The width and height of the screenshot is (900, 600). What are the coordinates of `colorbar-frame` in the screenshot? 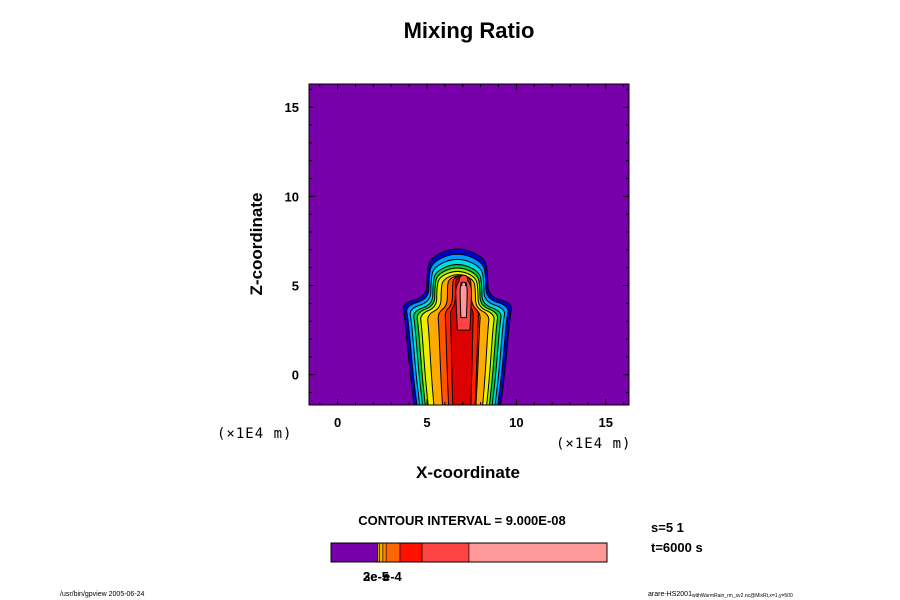 It's located at (469, 552).